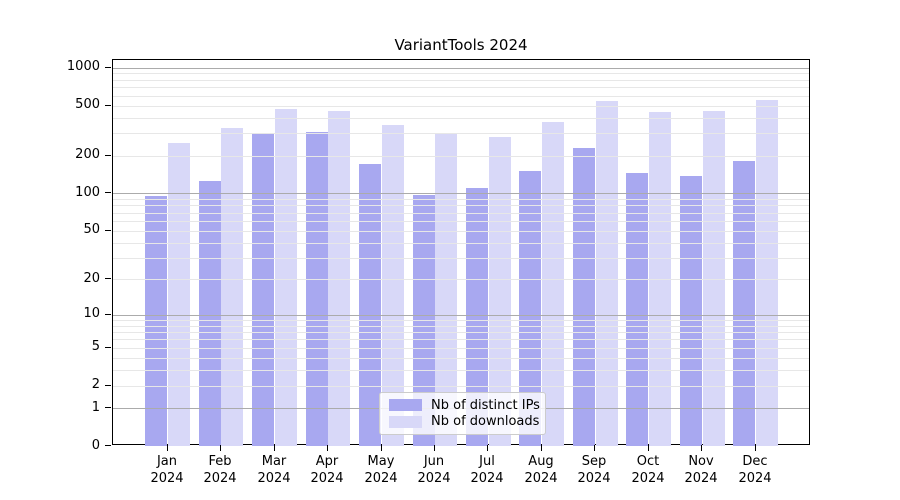  Describe the element at coordinates (220, 448) in the screenshot. I see `x-tick-feb` at that location.